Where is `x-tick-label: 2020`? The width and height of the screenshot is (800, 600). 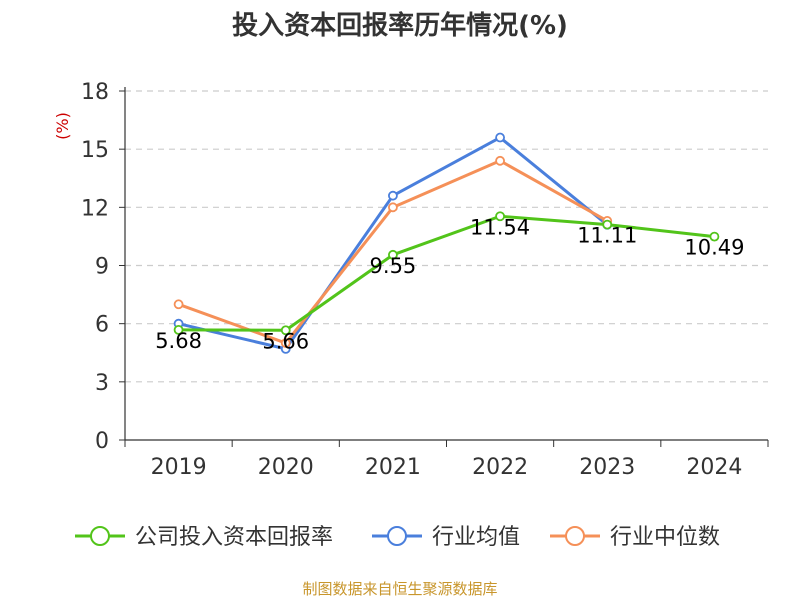
x-tick-label: 2020 is located at coordinates (286, 467).